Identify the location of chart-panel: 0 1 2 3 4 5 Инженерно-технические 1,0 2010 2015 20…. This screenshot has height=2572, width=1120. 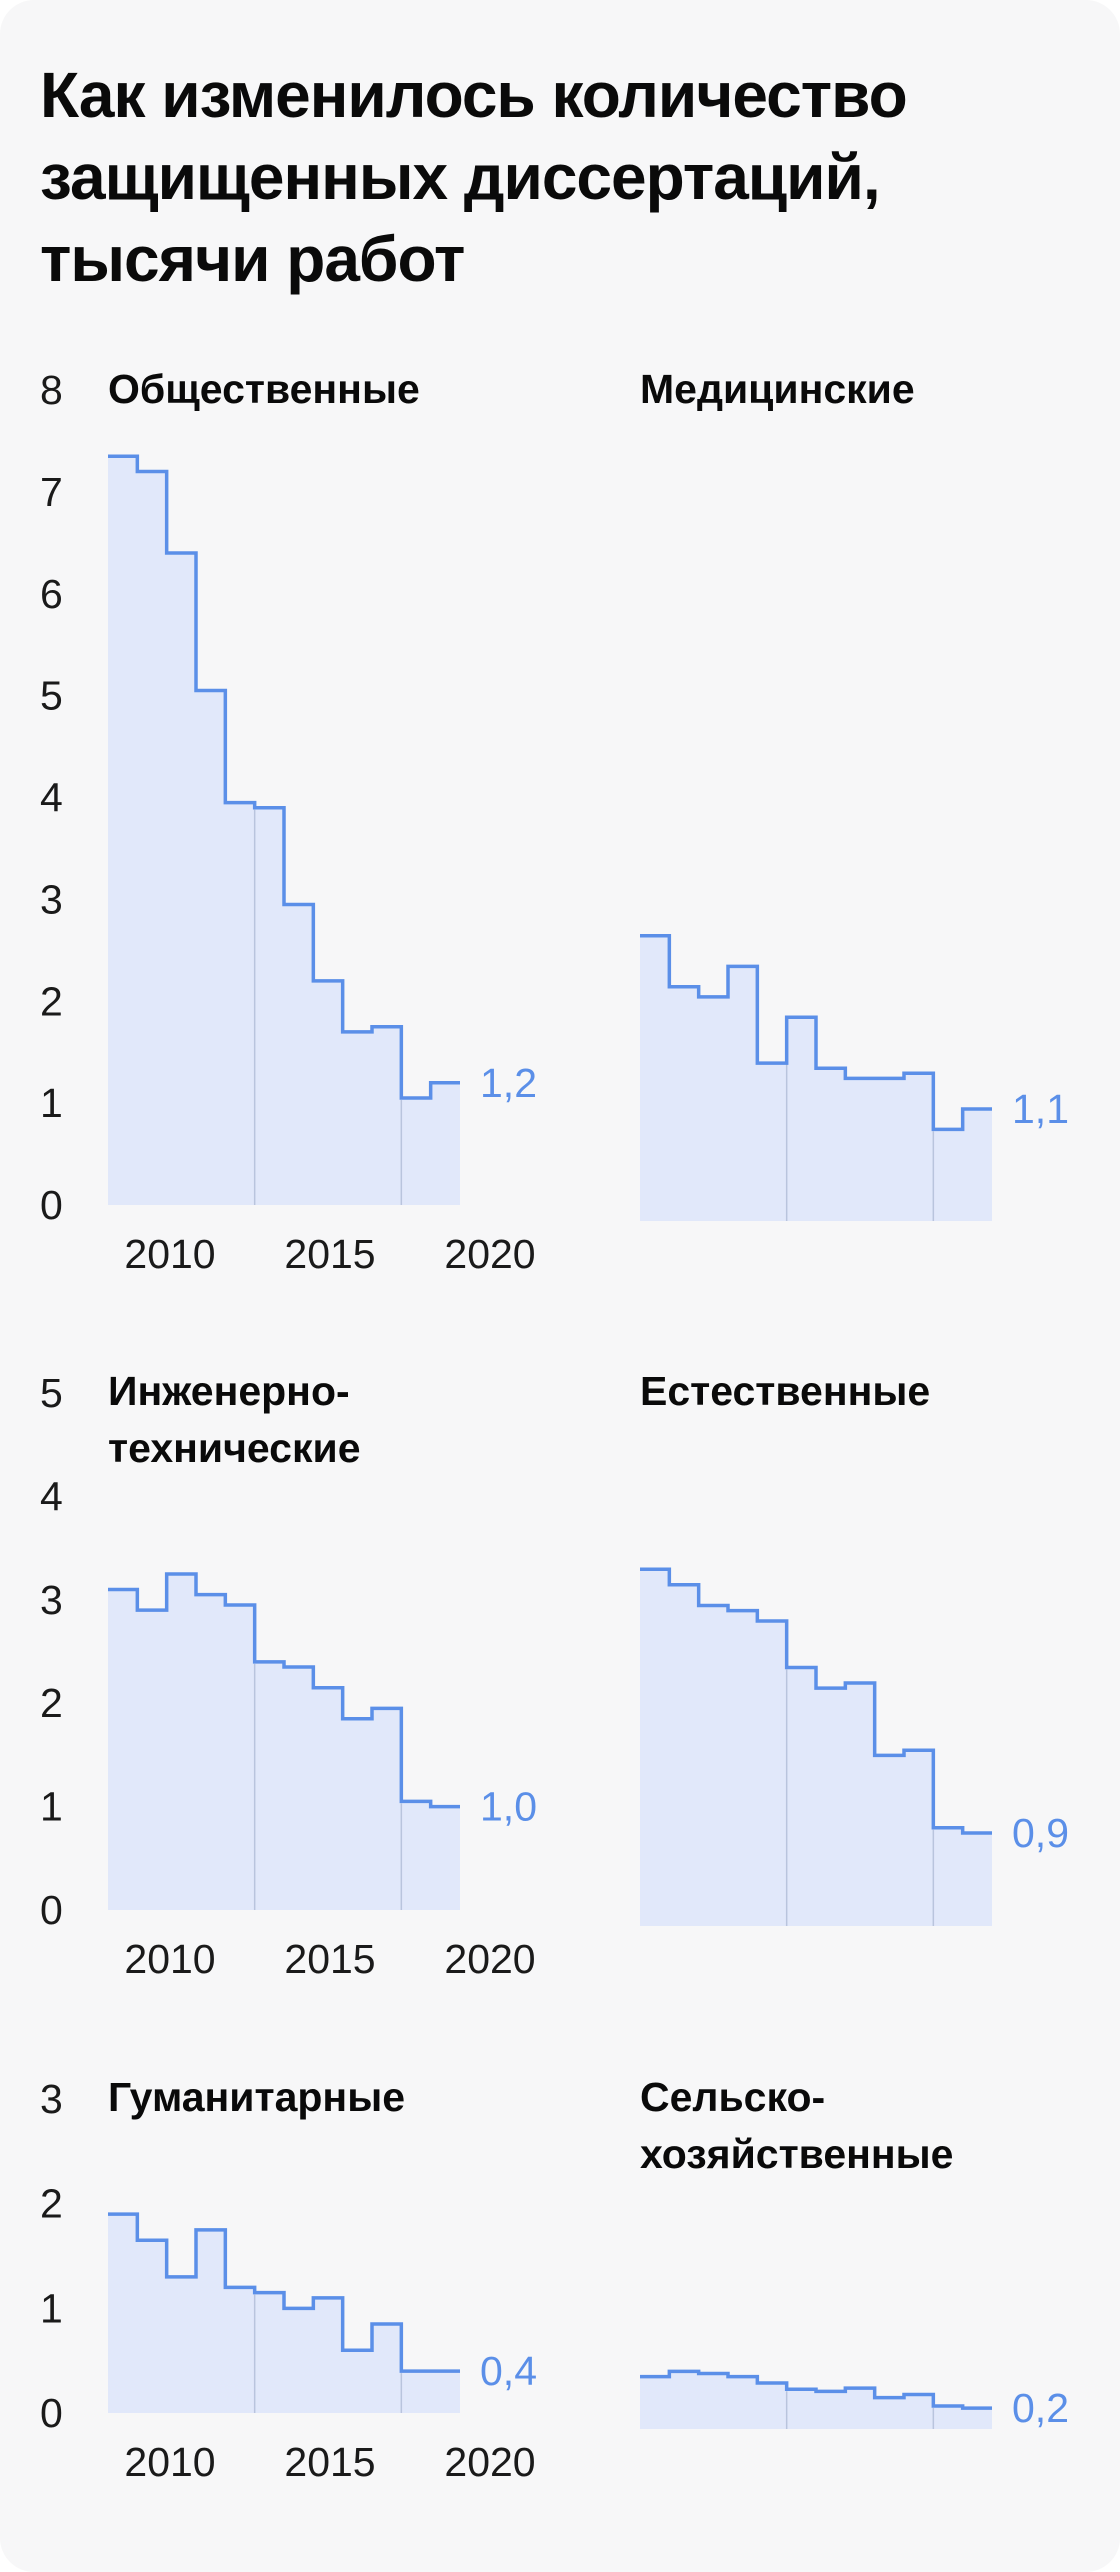
(288, 1675).